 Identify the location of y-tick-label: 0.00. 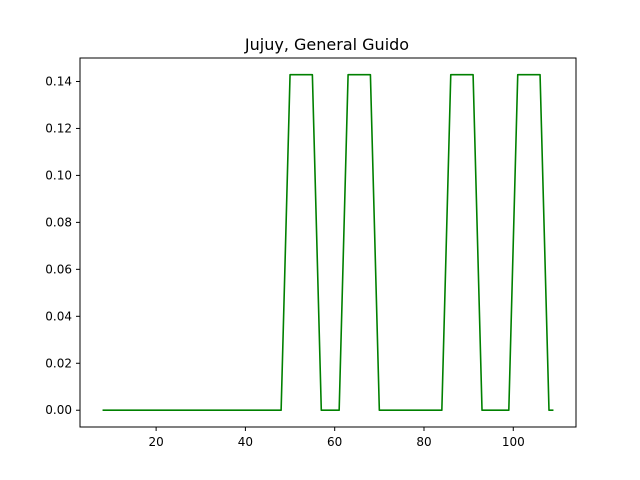
(58, 410).